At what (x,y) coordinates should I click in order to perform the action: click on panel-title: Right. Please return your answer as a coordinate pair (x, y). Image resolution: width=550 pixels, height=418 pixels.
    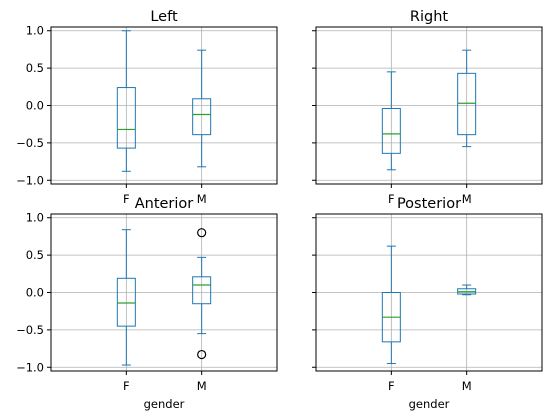
    Looking at the image, I should click on (429, 17).